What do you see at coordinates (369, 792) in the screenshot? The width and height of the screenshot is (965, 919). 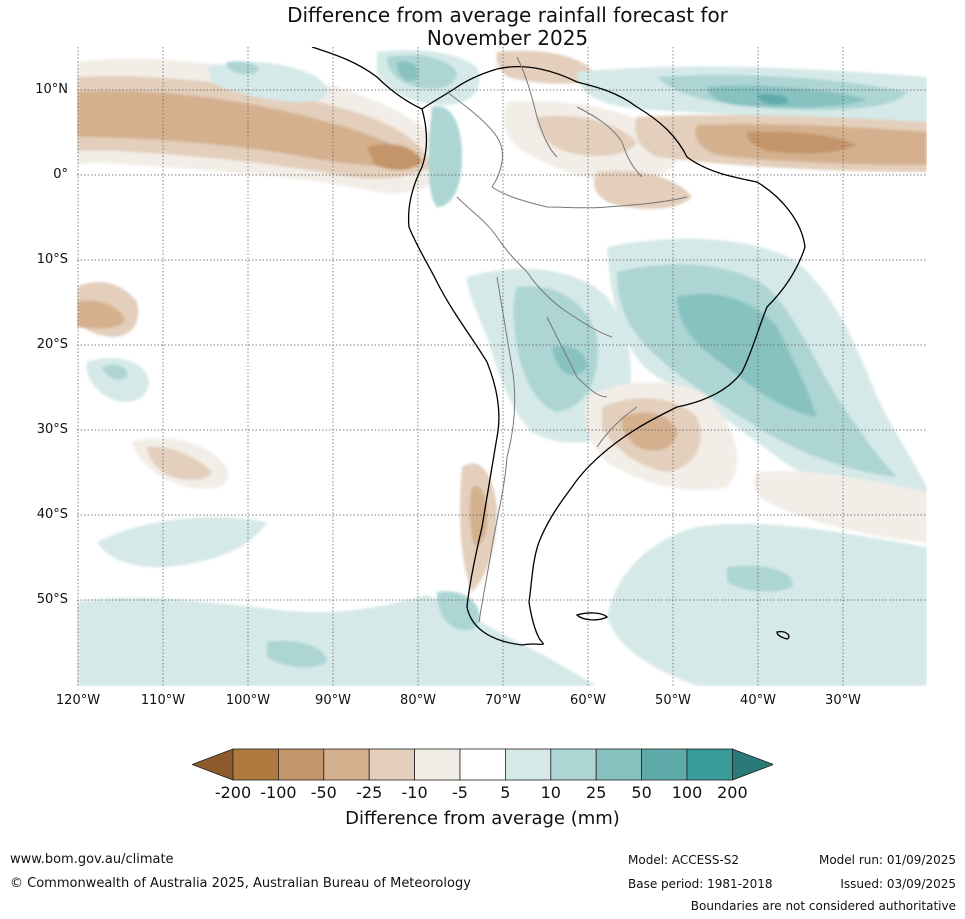 I see `colorbar-tick-label: -25` at bounding box center [369, 792].